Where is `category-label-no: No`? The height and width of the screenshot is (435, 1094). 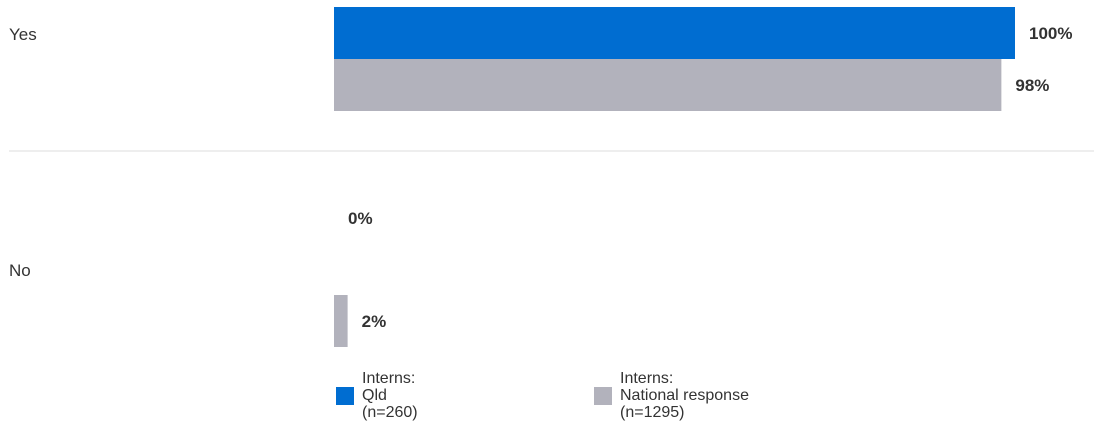 category-label-no: No is located at coordinates (20, 270).